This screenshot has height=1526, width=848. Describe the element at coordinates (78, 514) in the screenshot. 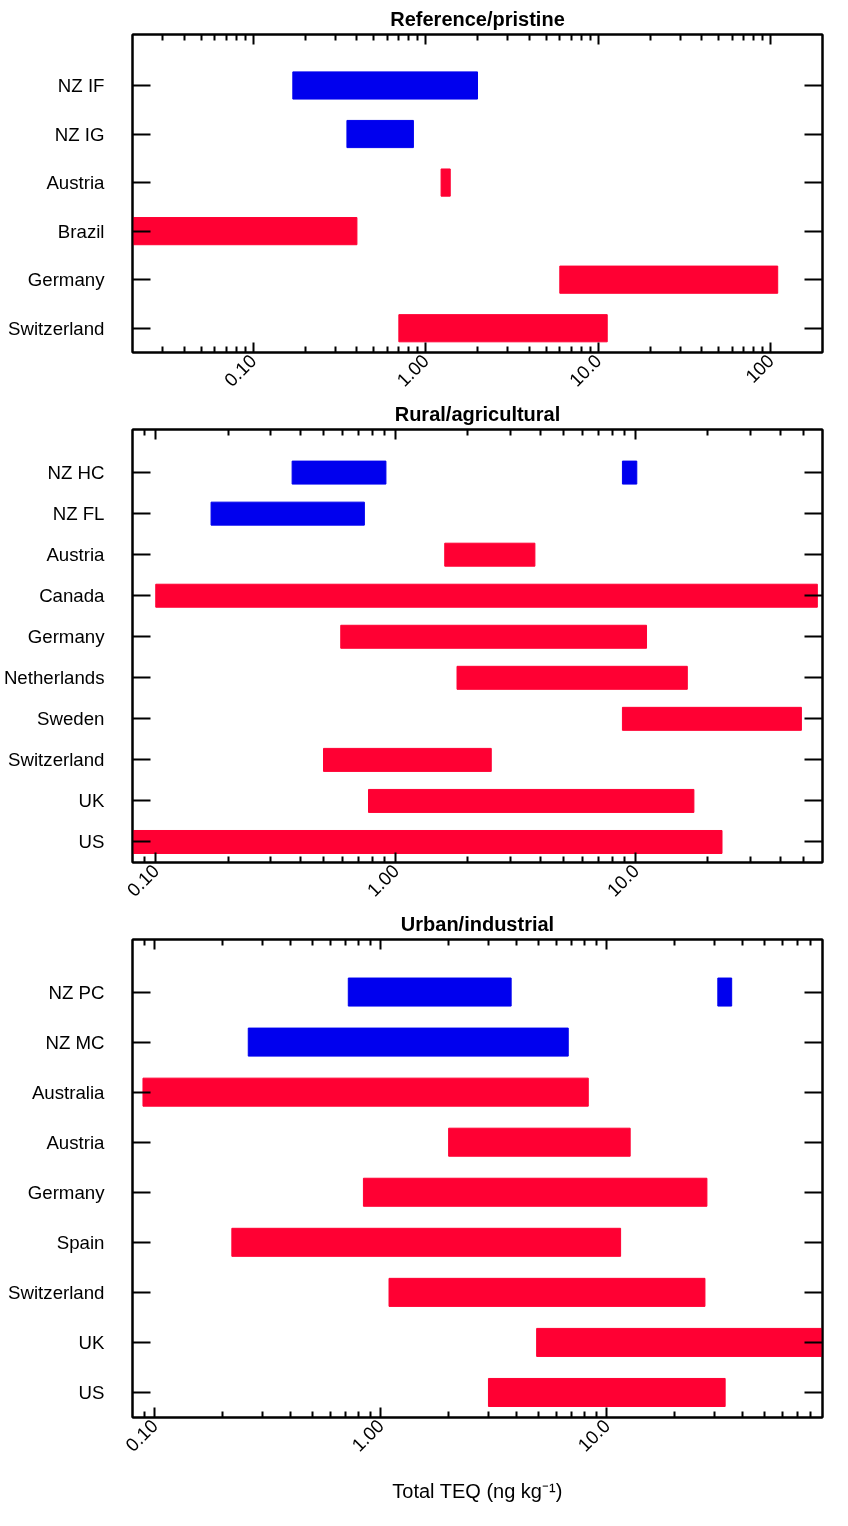

I see `y-tick-label: NZ FL` at that location.